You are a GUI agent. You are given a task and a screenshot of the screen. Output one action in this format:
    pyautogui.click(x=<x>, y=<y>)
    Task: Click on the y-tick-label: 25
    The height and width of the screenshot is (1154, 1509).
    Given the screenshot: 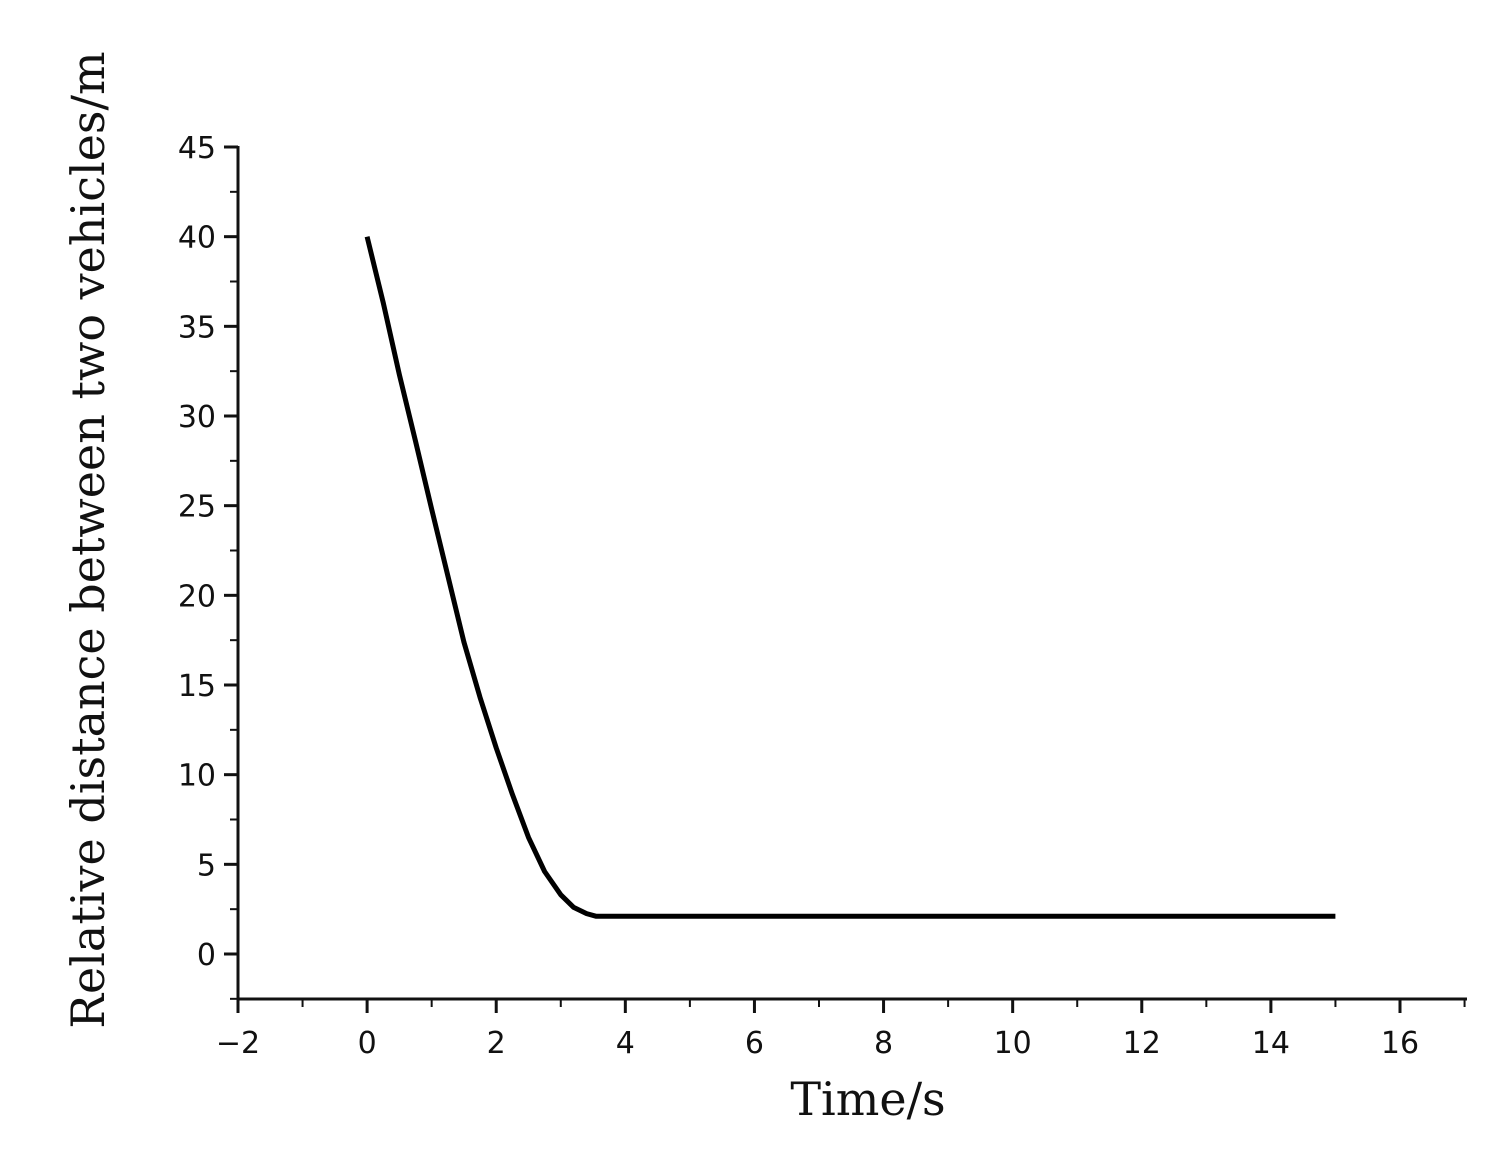 What is the action you would take?
    pyautogui.click(x=197, y=507)
    